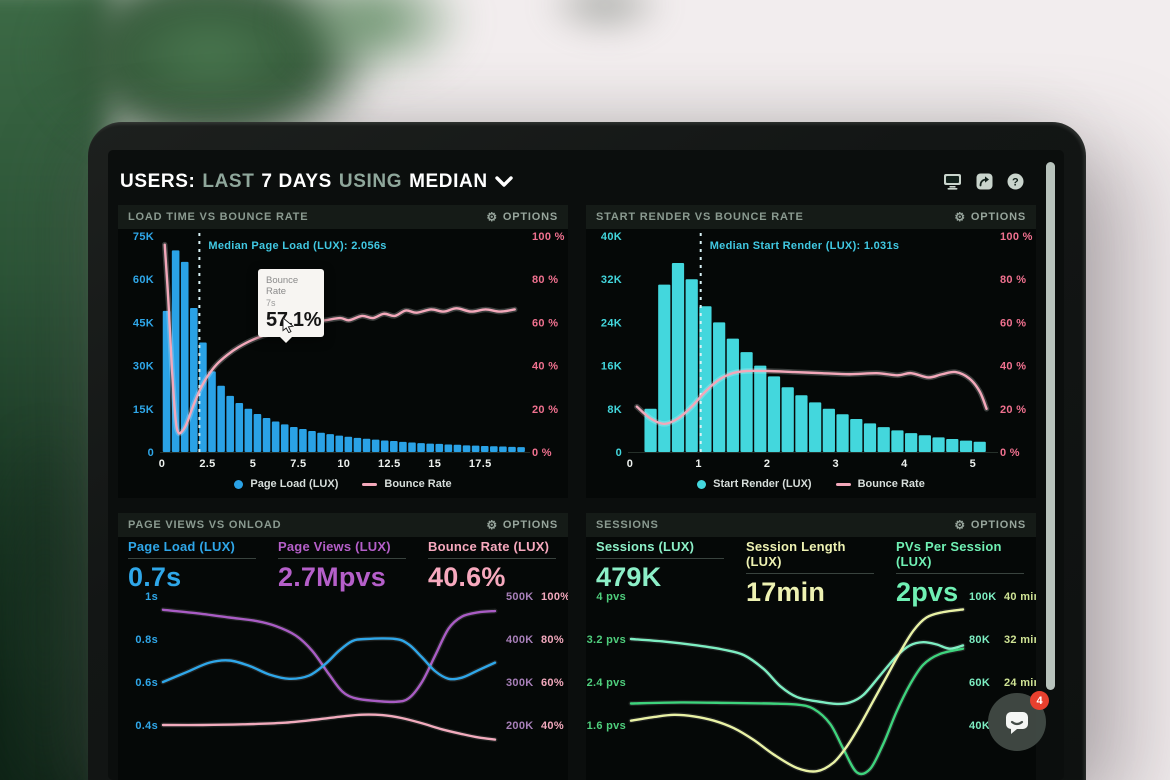 The height and width of the screenshot is (780, 1170). I want to click on svg-text: 40%, so click(552, 726).